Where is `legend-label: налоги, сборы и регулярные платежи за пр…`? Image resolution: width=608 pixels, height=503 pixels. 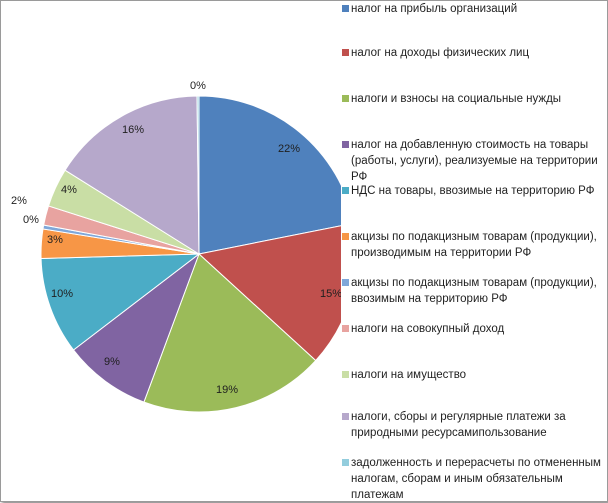 legend-label: налоги, сборы и регулярные платежи за пр… is located at coordinates (458, 425).